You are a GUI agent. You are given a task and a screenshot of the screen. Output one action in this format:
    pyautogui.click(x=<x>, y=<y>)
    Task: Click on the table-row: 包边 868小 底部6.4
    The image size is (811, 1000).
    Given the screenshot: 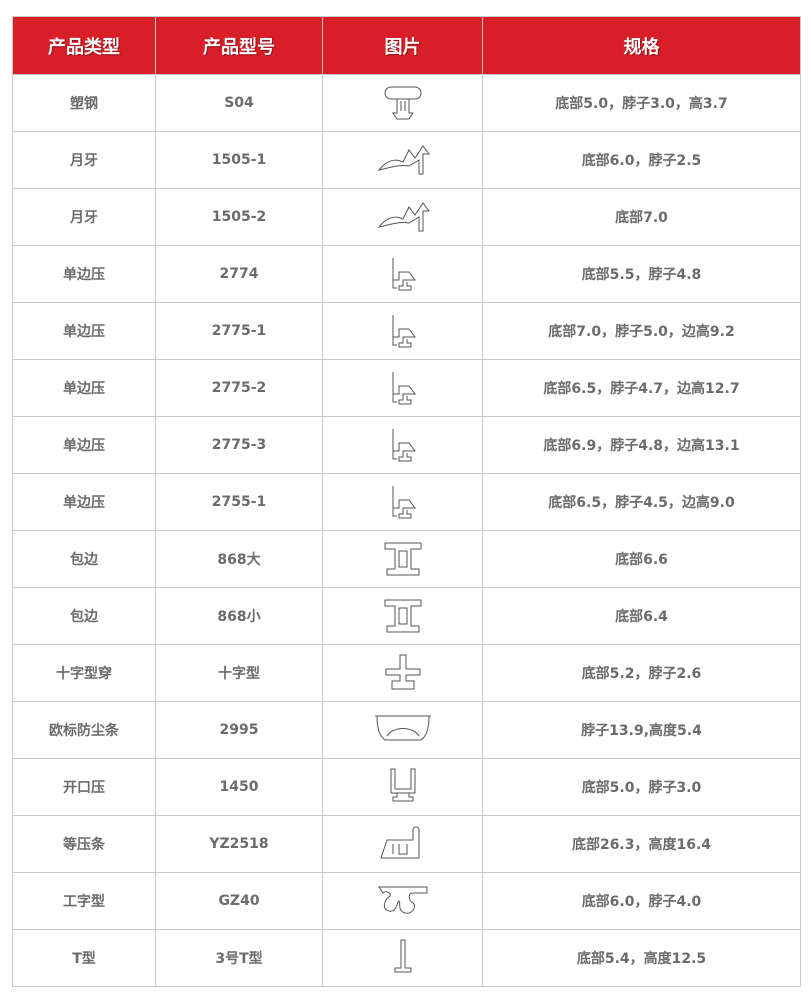 What is the action you would take?
    pyautogui.click(x=406, y=616)
    